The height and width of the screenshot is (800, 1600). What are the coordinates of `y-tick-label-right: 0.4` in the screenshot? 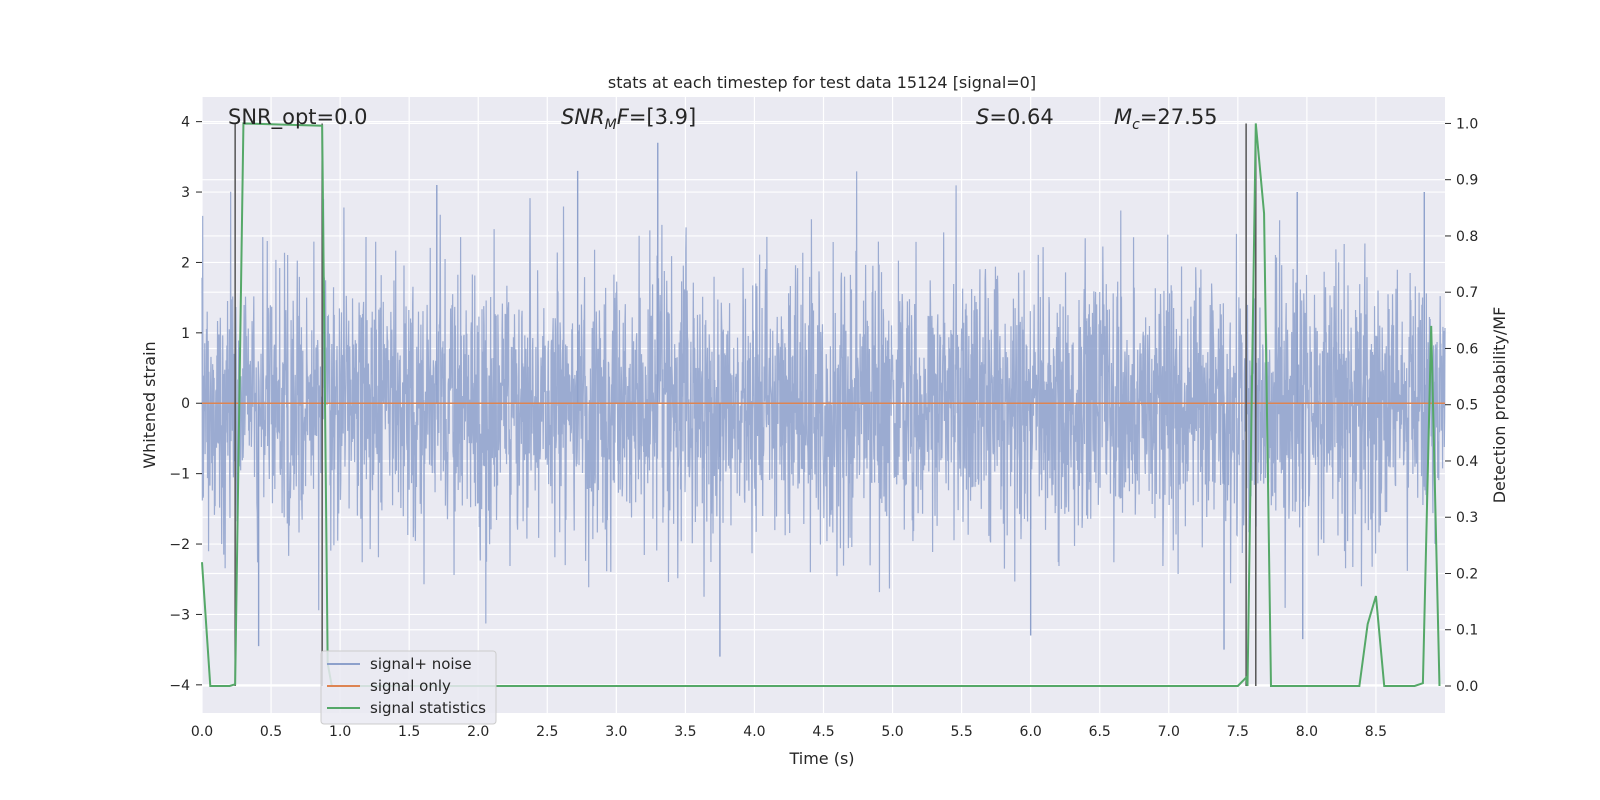 It's located at (1467, 462).